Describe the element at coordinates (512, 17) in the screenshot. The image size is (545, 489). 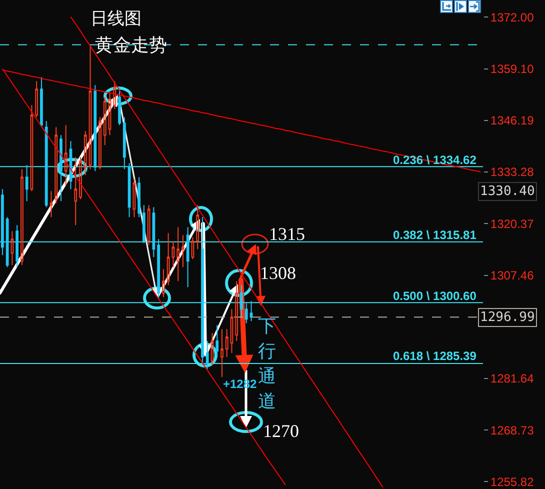
I see `y-tick-label: 1372.00` at that location.